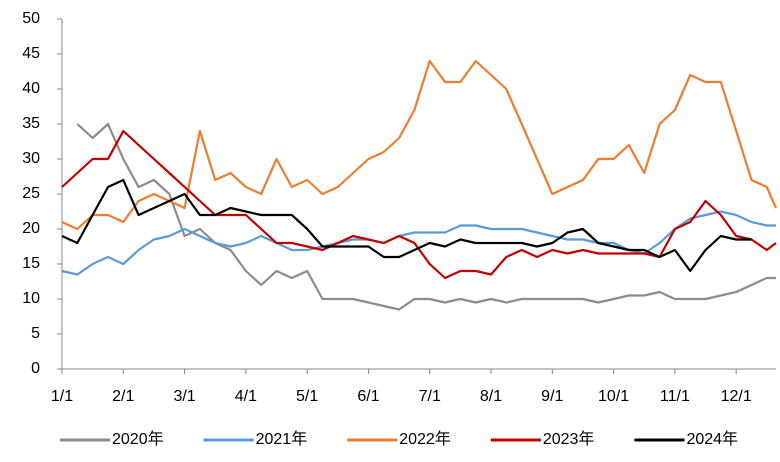  What do you see at coordinates (31, 228) in the screenshot?
I see `y-tick-label: 20` at bounding box center [31, 228].